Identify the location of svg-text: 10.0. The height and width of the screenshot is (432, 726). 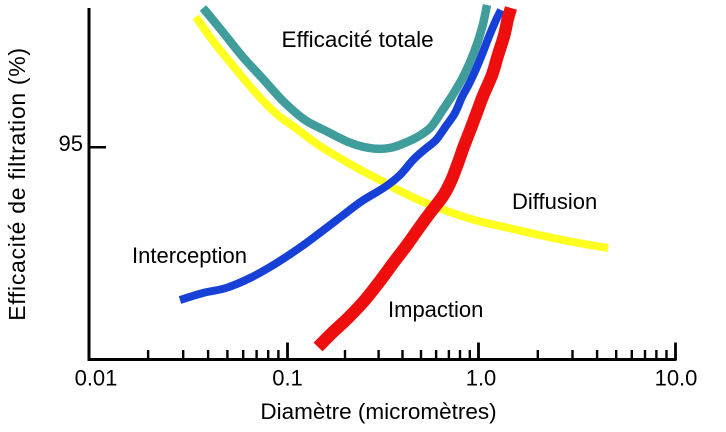
(676, 378).